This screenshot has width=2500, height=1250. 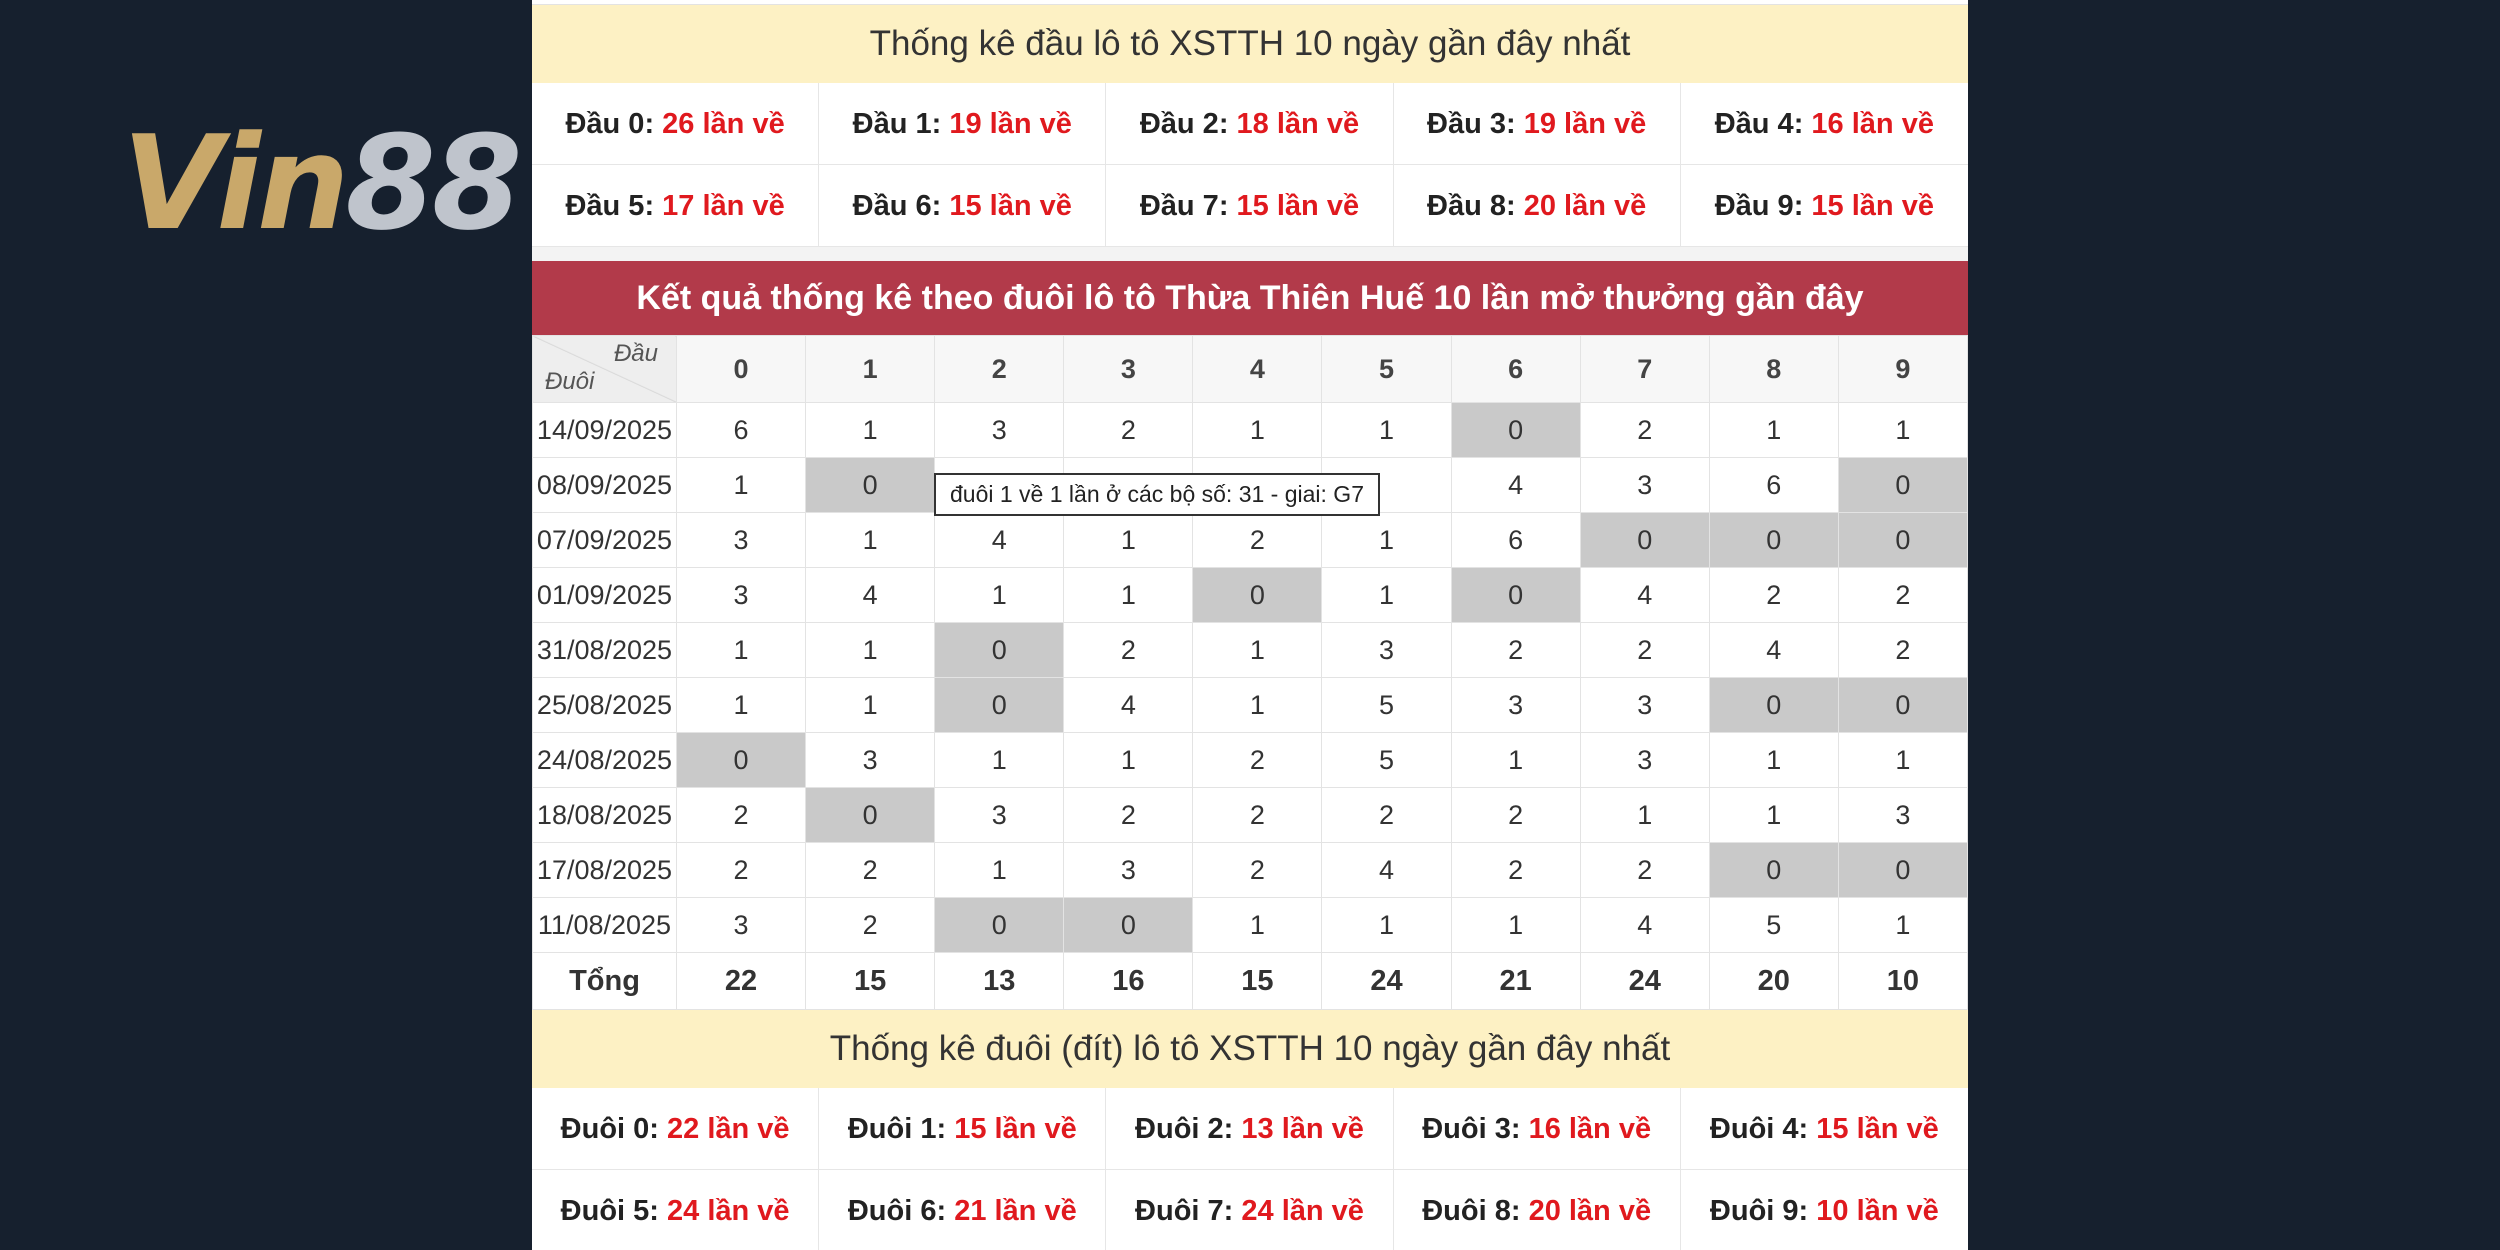 I want to click on dau-stat-count: 15 lần về, so click(x=1872, y=206).